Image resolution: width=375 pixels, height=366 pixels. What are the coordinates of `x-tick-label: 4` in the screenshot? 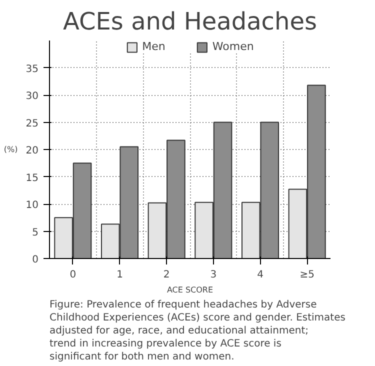 It's located at (260, 275).